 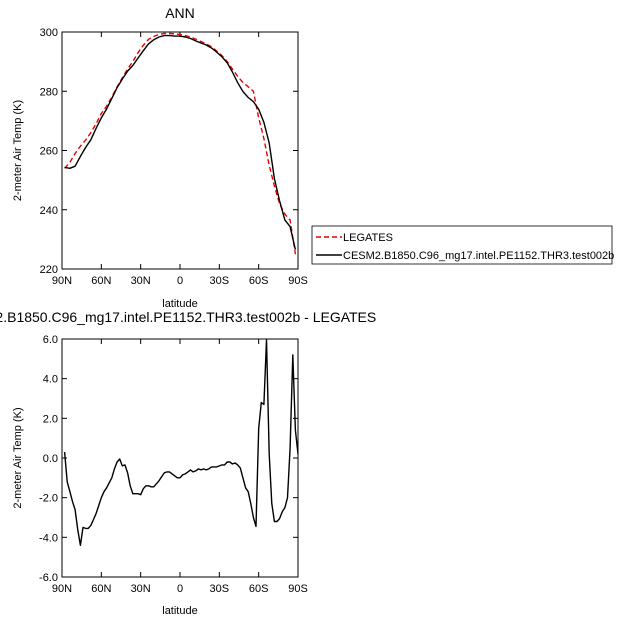 I want to click on legend-box, so click(x=462, y=245).